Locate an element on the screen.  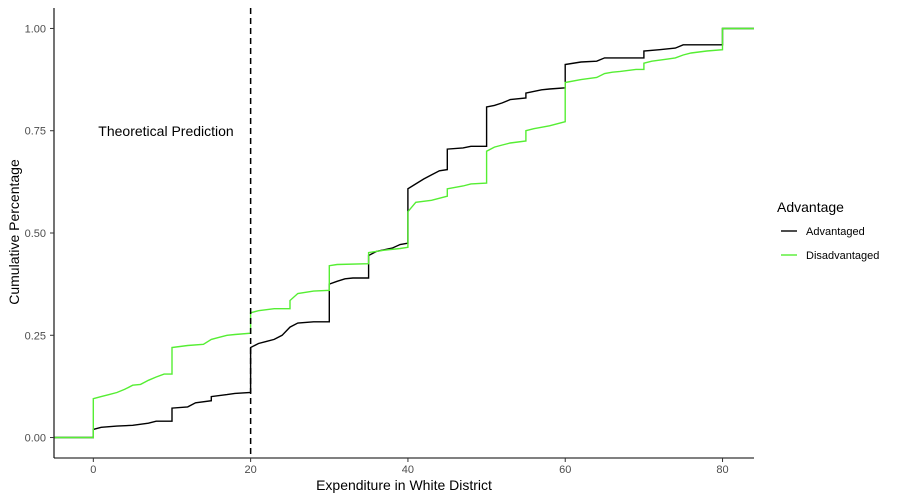
y-tick-label: 1.00 is located at coordinates (35, 29).